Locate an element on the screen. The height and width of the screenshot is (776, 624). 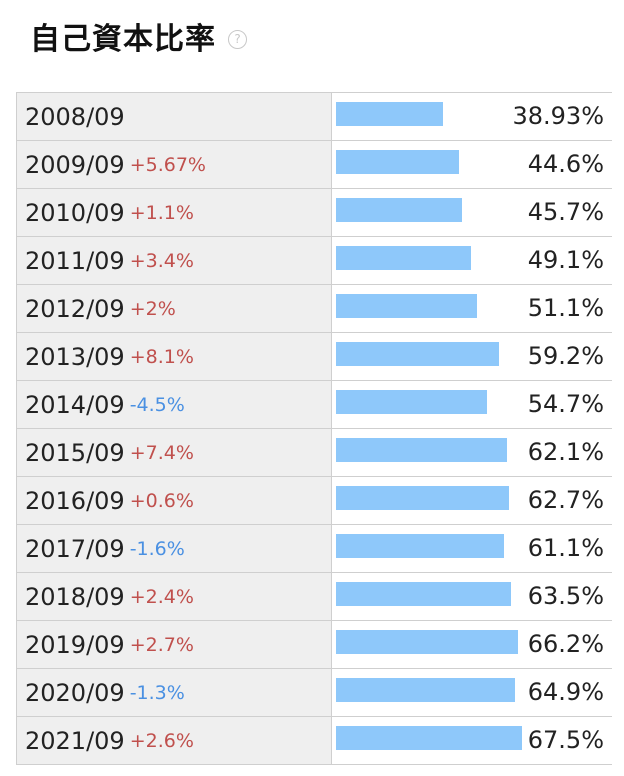
row-delta: -1.3% is located at coordinates (157, 692).